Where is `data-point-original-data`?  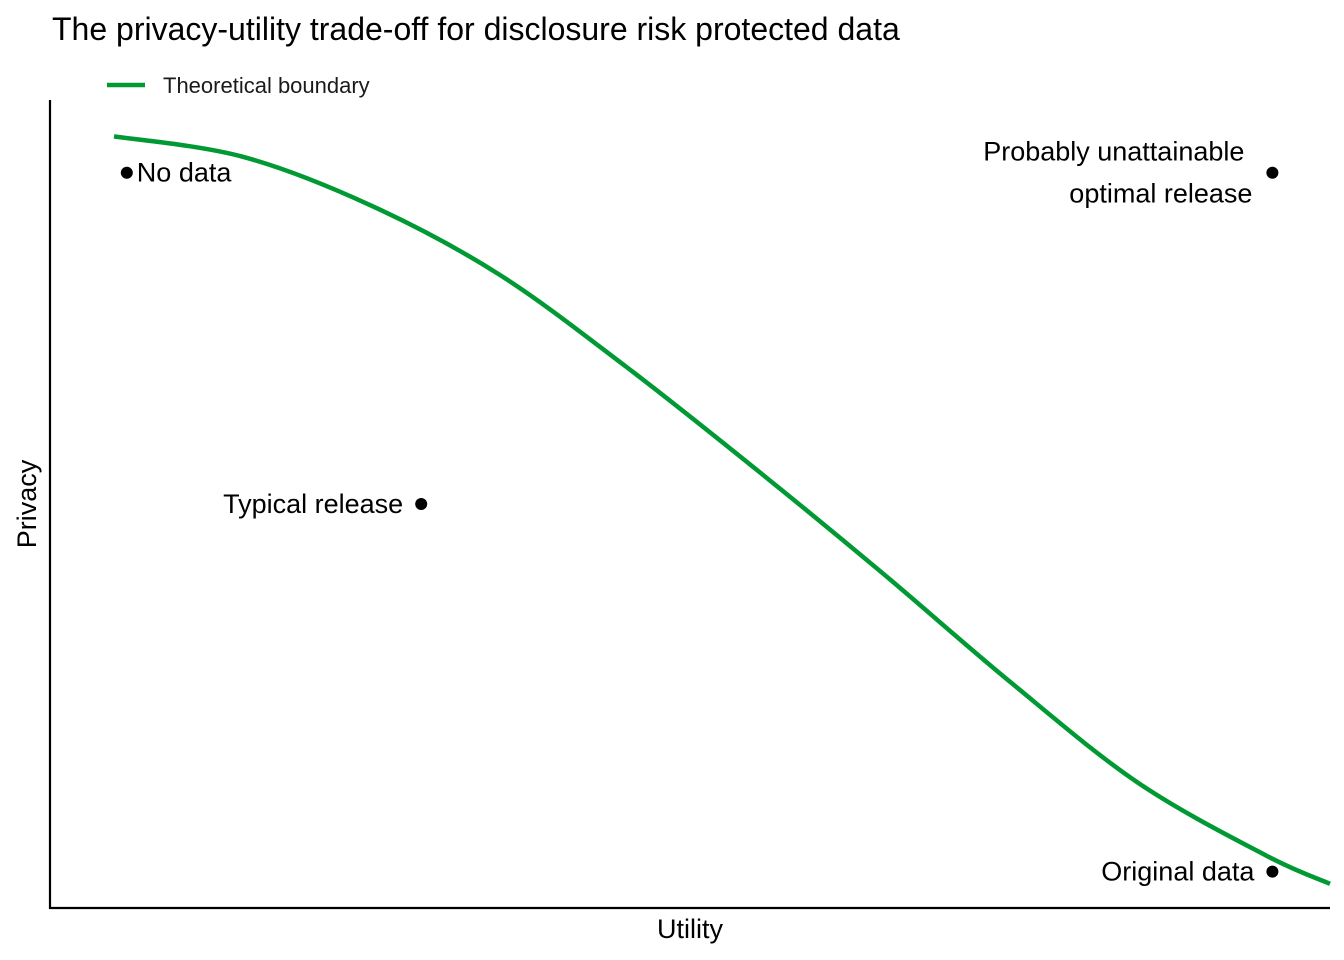 data-point-original-data is located at coordinates (1272, 871).